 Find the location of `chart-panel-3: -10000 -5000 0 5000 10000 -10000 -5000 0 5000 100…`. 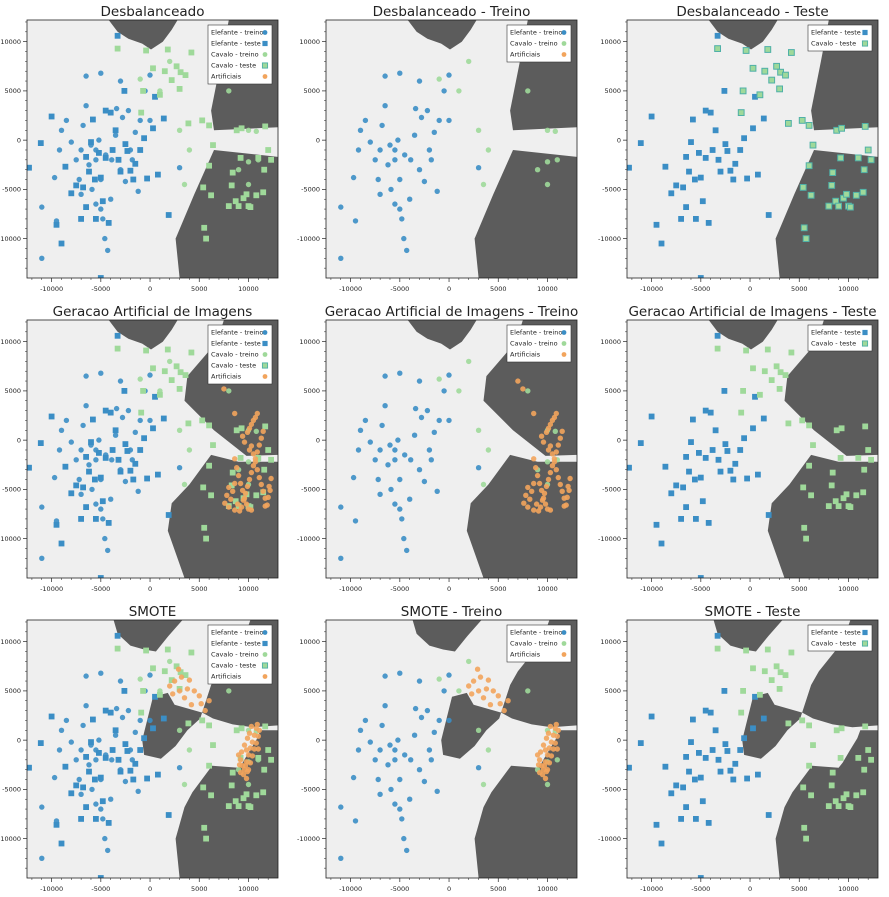

chart-panel-3: -10000 -5000 0 5000 10000 -10000 -5000 0 5000 100… is located at coordinates (738, 148).